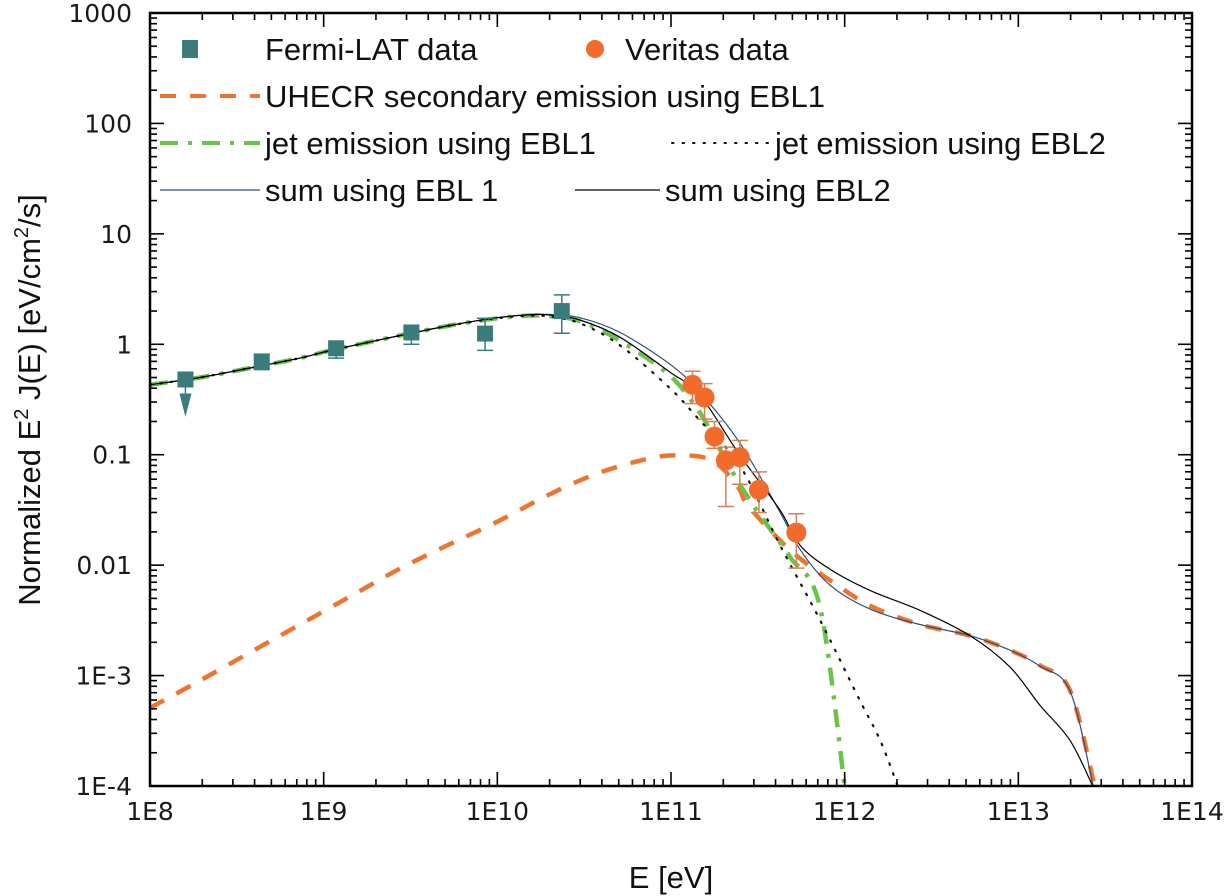  I want to click on legend-label: jet emission using EBL1, so click(430, 143).